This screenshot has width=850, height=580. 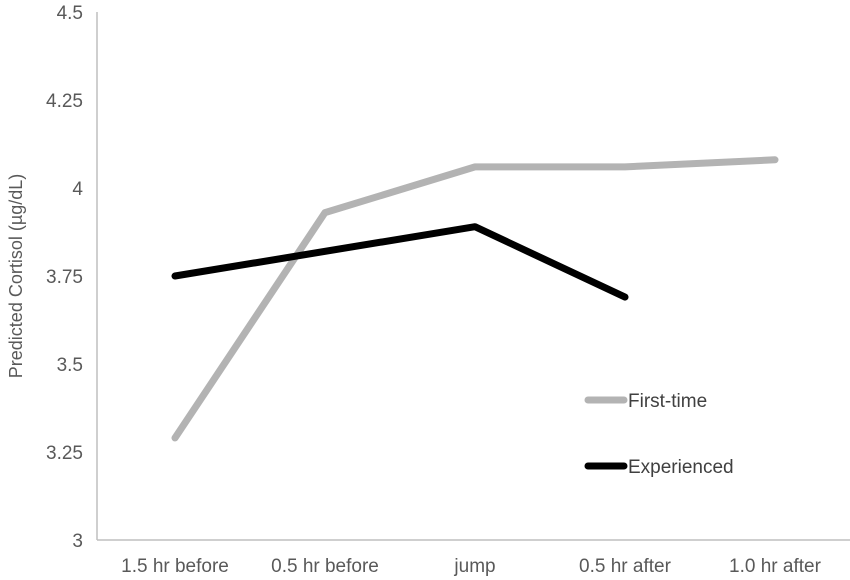 I want to click on legend: First-time Experienced, so click(x=659, y=434).